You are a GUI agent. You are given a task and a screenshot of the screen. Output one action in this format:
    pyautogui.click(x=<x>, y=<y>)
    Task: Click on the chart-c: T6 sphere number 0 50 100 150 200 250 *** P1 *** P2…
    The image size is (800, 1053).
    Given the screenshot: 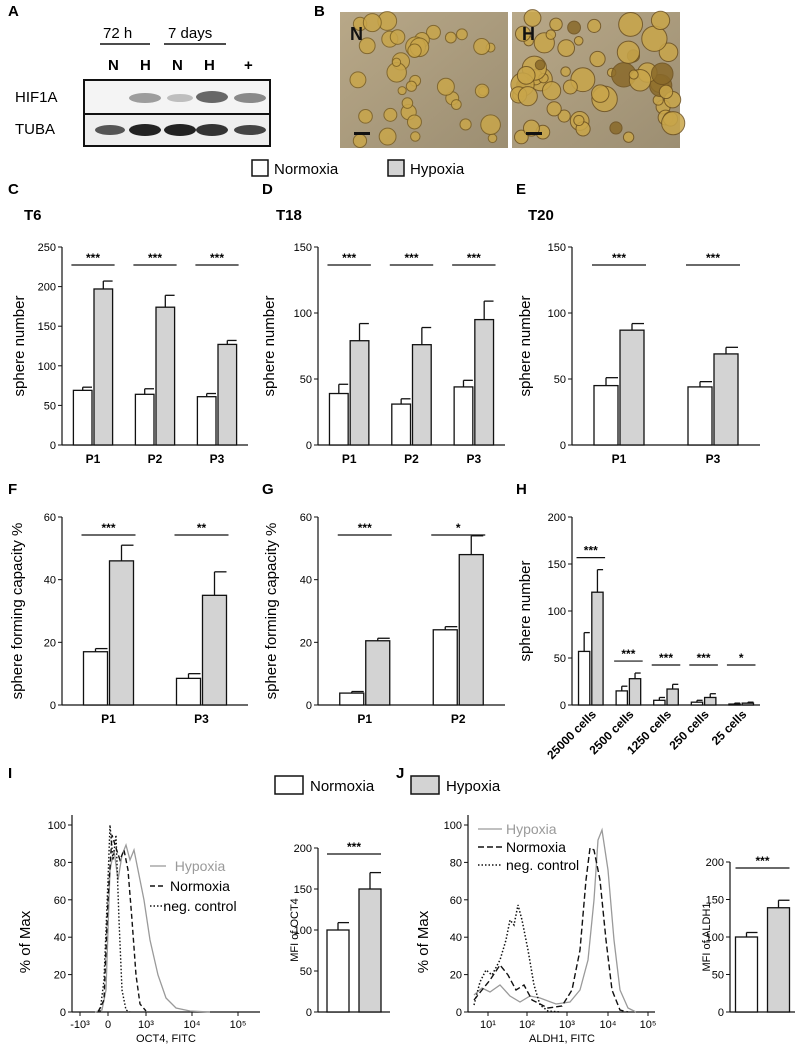 What is the action you would take?
    pyautogui.click(x=129, y=336)
    